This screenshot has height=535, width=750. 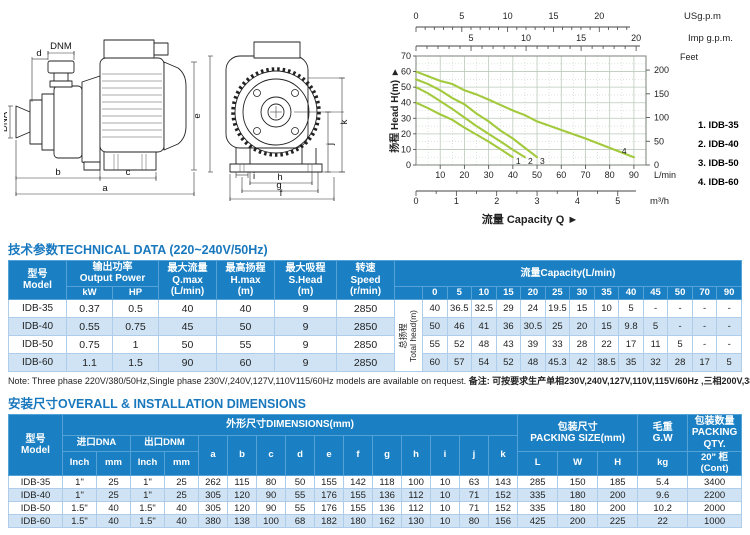 I want to click on th-flow: 25, so click(x=557, y=293).